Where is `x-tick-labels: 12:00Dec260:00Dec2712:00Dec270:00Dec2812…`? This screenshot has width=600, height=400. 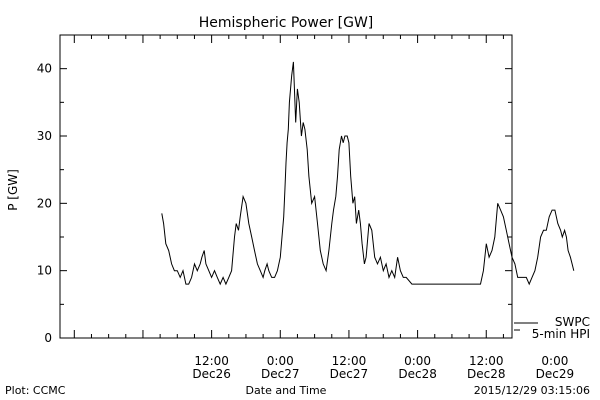 x-tick-labels: 12:00Dec260:00Dec2712:00Dec270:00Dec2812… is located at coordinates (383, 367).